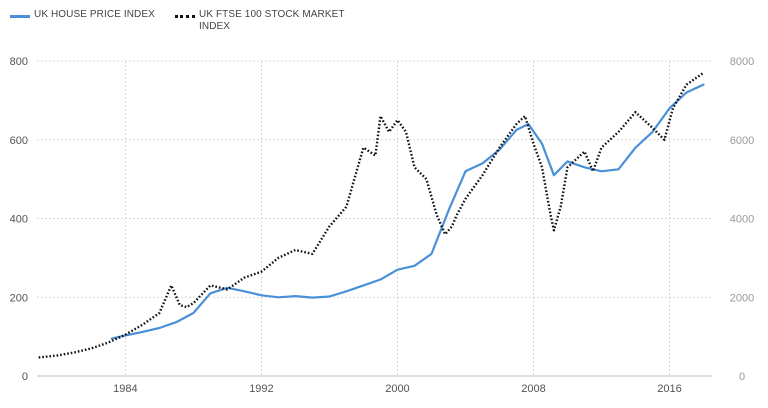 The image size is (768, 408). I want to click on x-tick-label: 1992, so click(261, 389).